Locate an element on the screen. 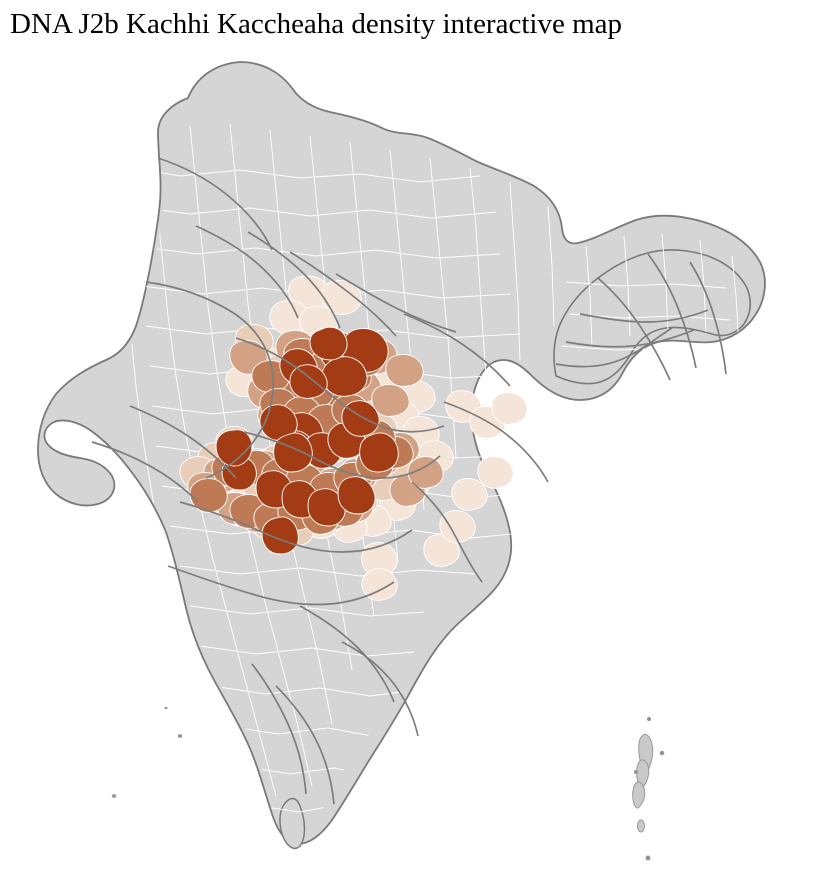 The image size is (824, 874). islet-shape is located at coordinates (166, 708).